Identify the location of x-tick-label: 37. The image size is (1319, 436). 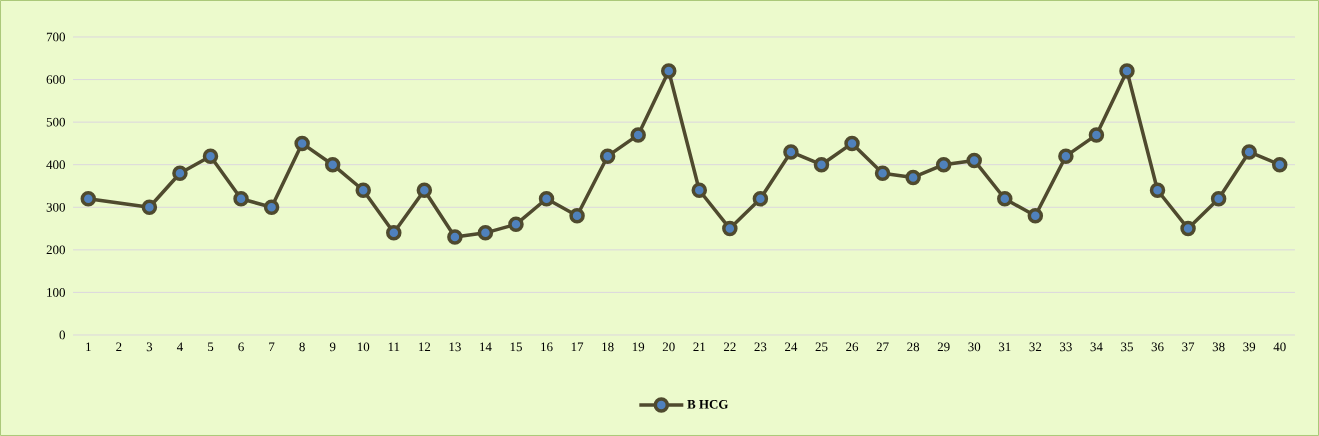
(1188, 347).